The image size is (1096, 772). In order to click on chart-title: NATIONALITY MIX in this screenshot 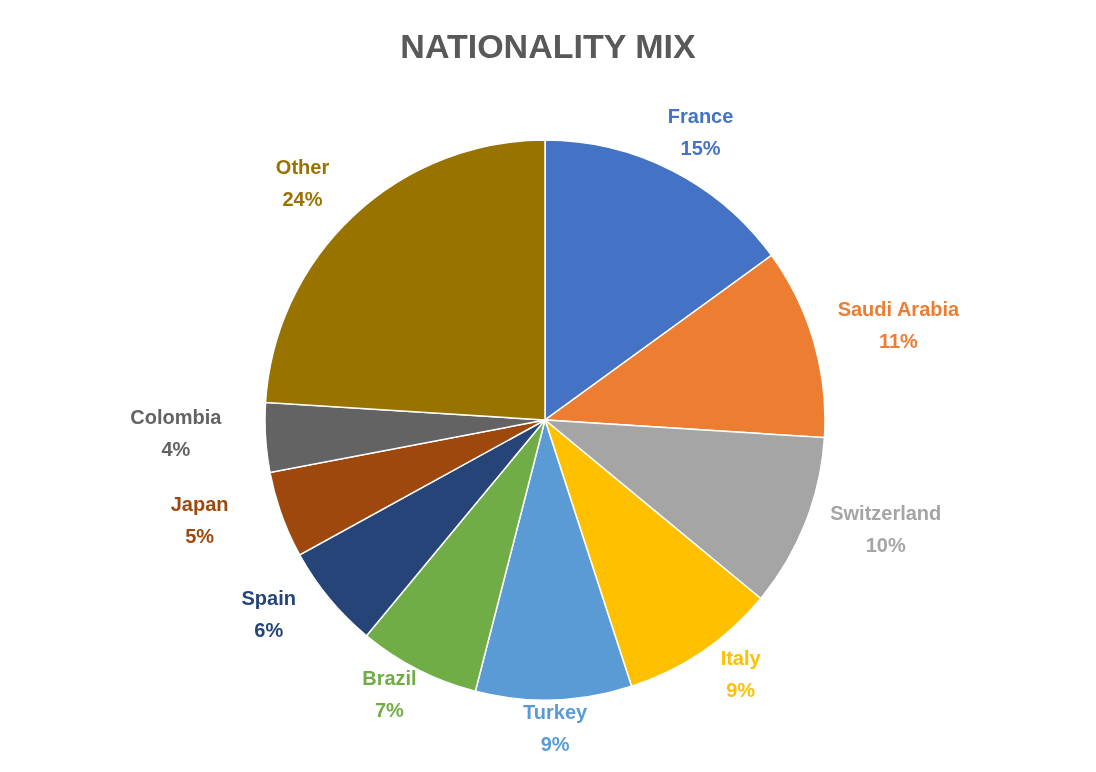, I will do `click(548, 46)`.